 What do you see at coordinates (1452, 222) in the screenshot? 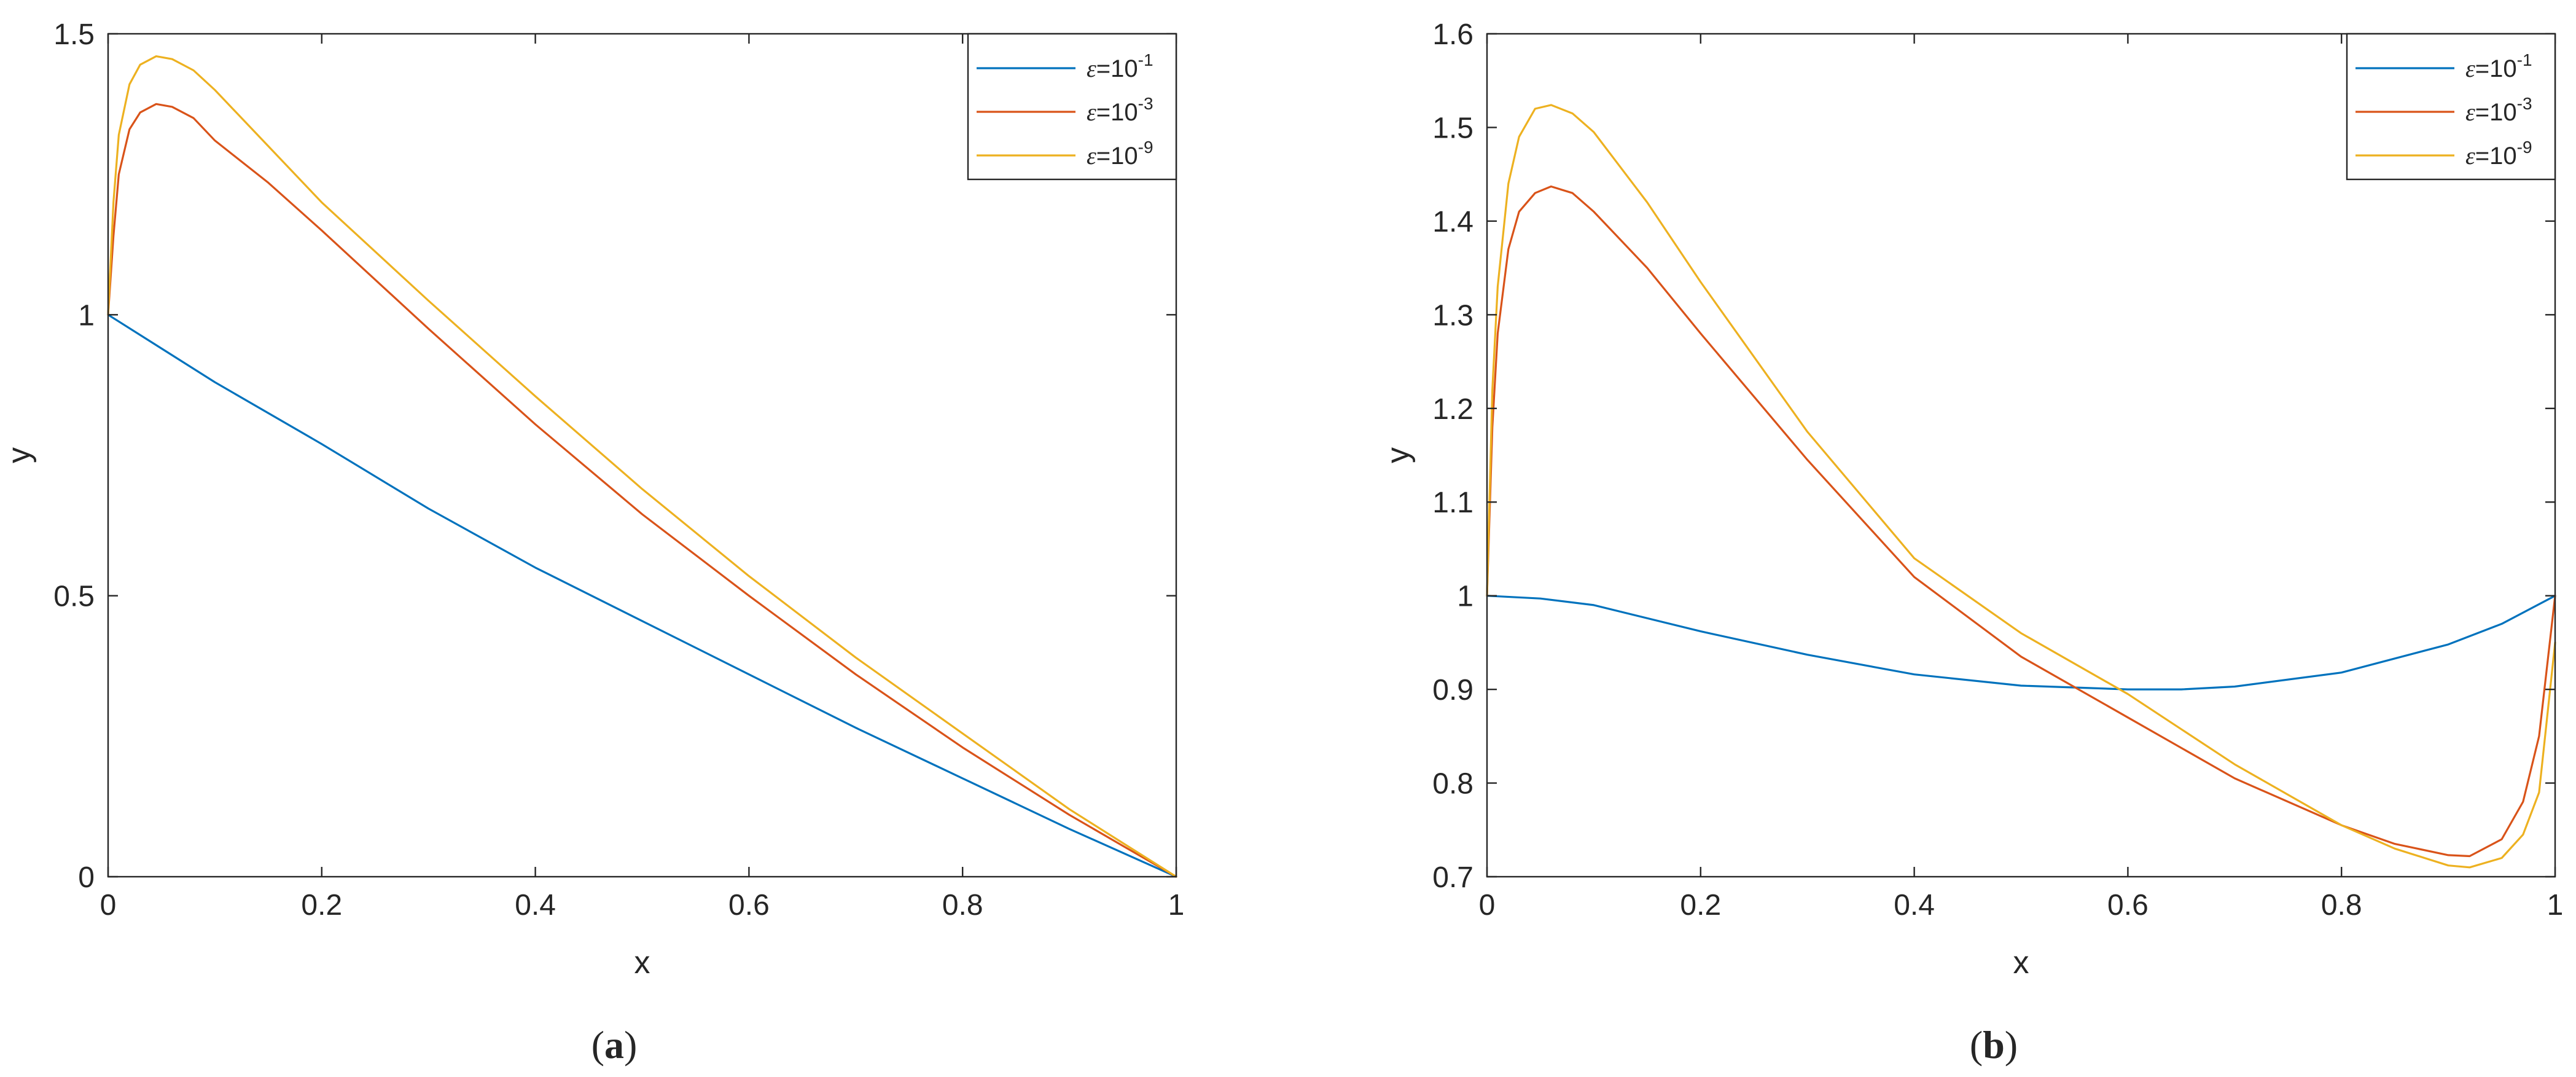
I see `y-tick-label: 1.4` at bounding box center [1452, 222].